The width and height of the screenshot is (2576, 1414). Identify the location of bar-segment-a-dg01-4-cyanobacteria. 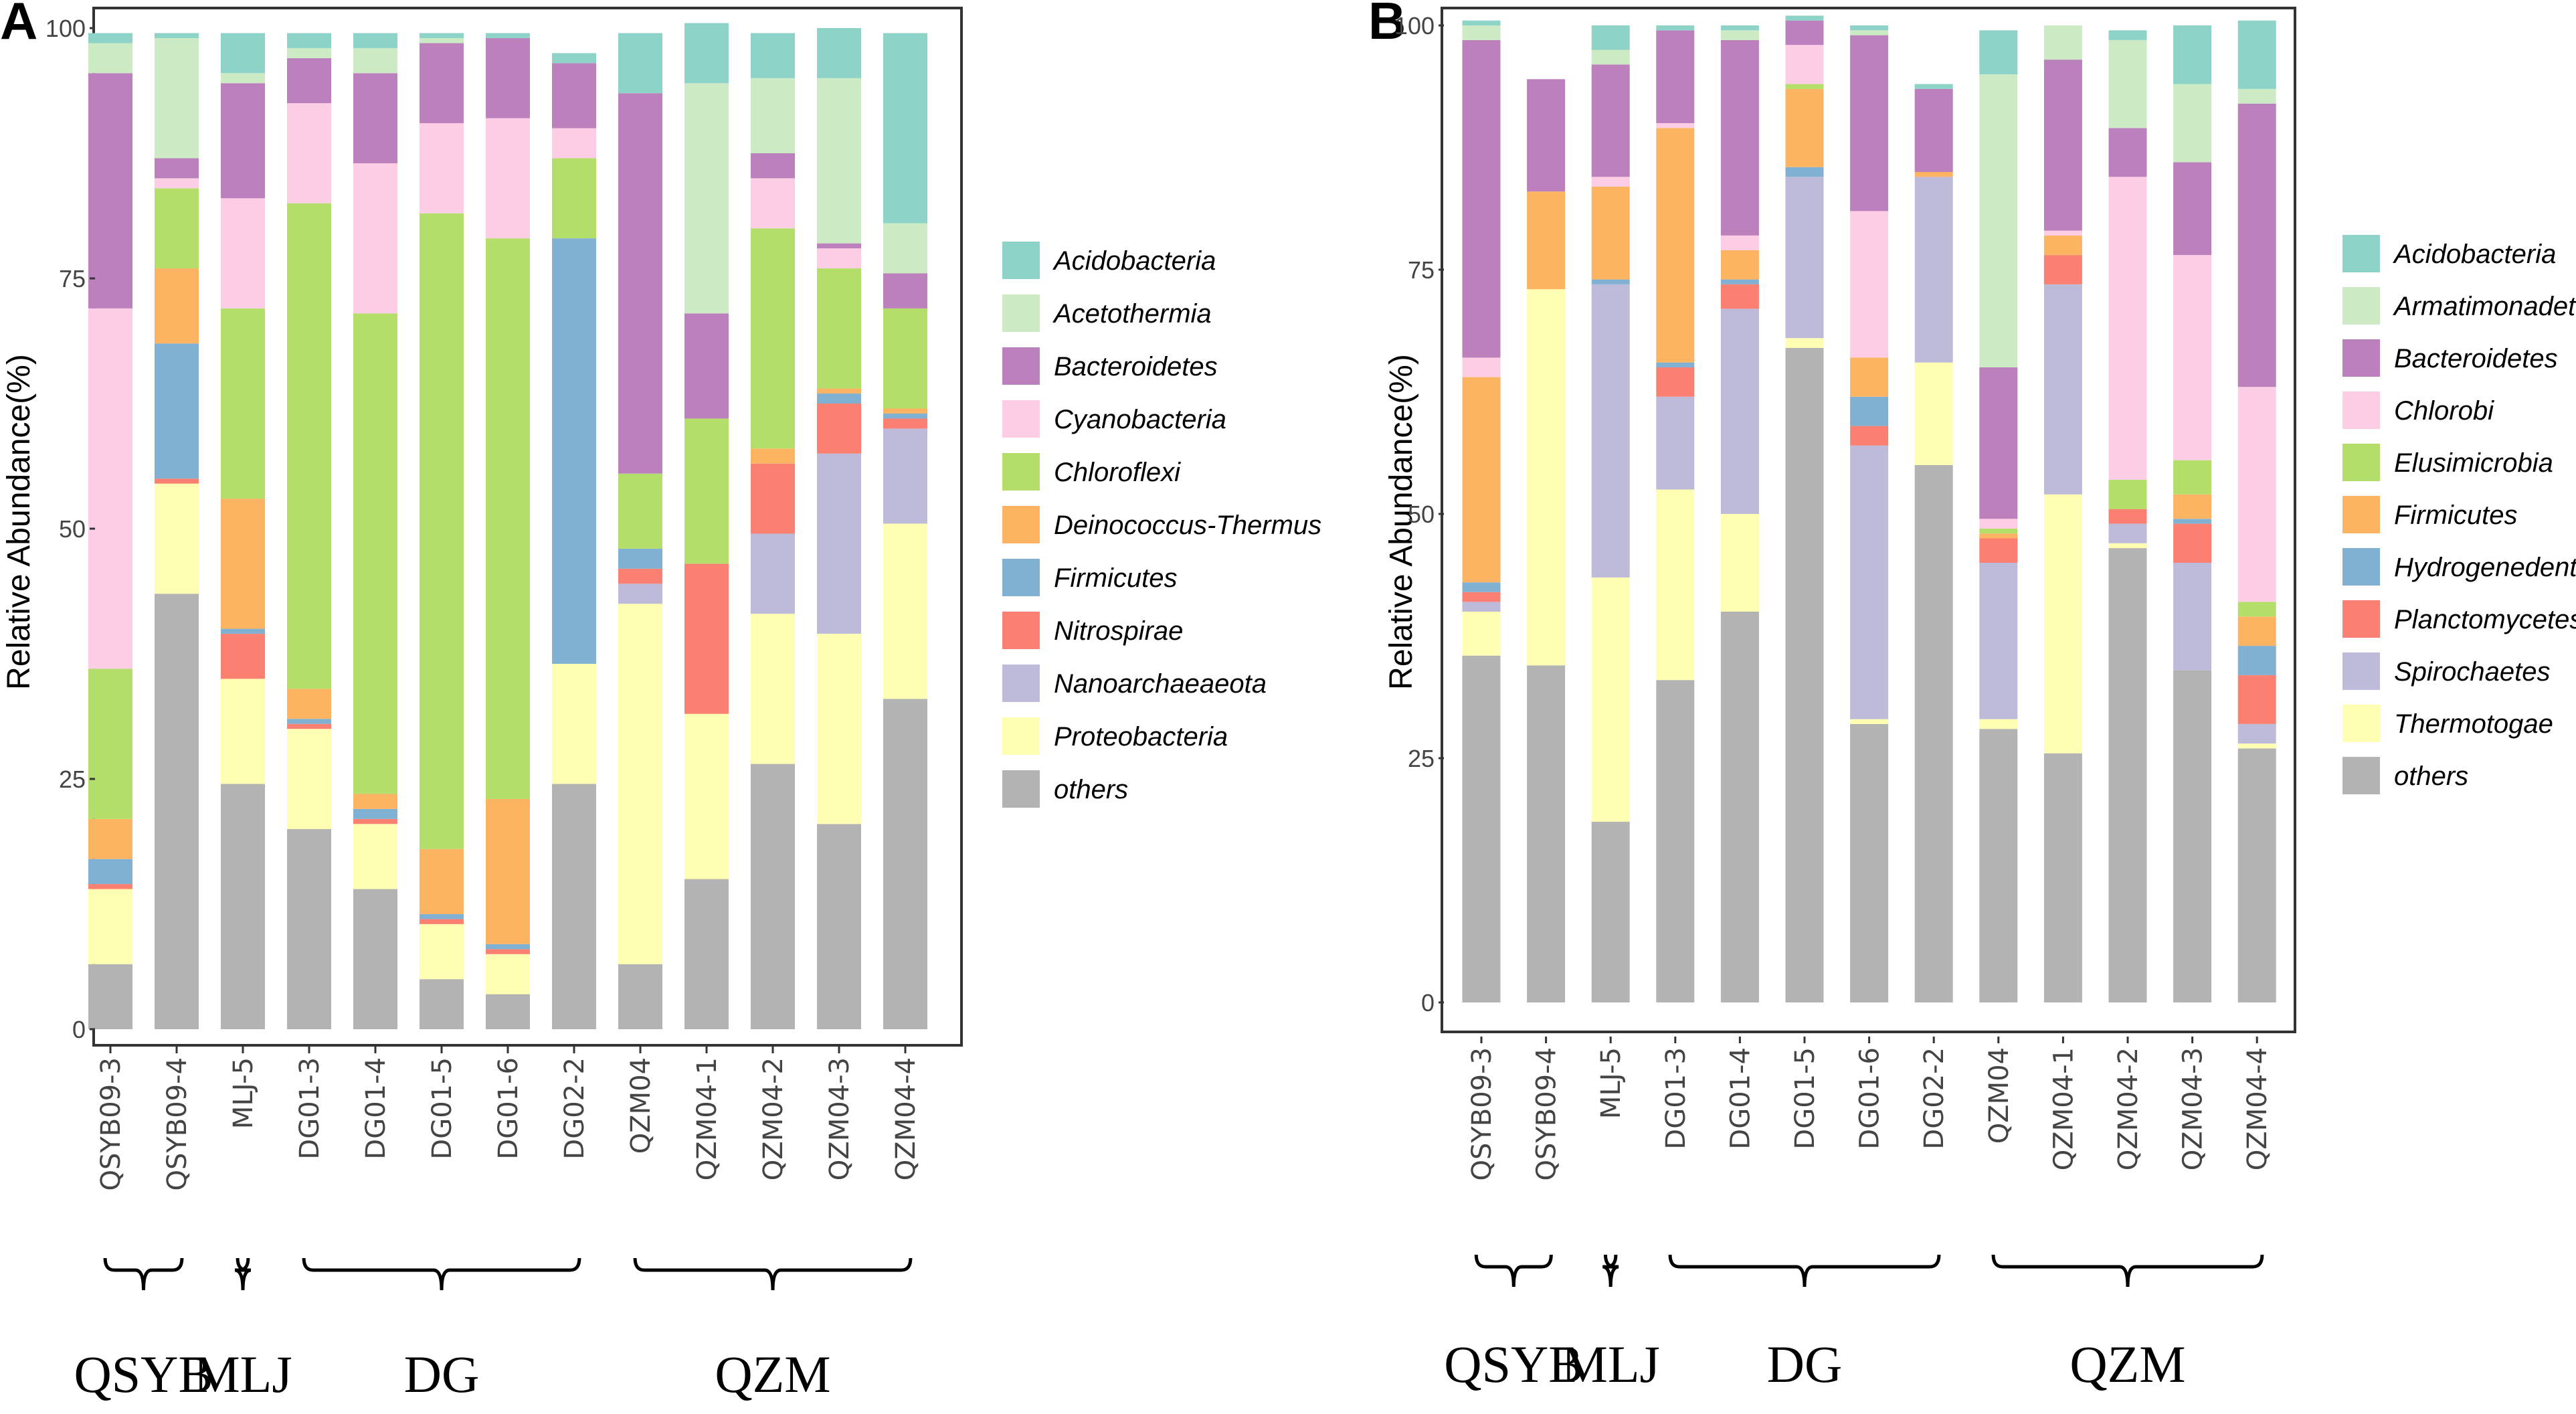
(375, 239).